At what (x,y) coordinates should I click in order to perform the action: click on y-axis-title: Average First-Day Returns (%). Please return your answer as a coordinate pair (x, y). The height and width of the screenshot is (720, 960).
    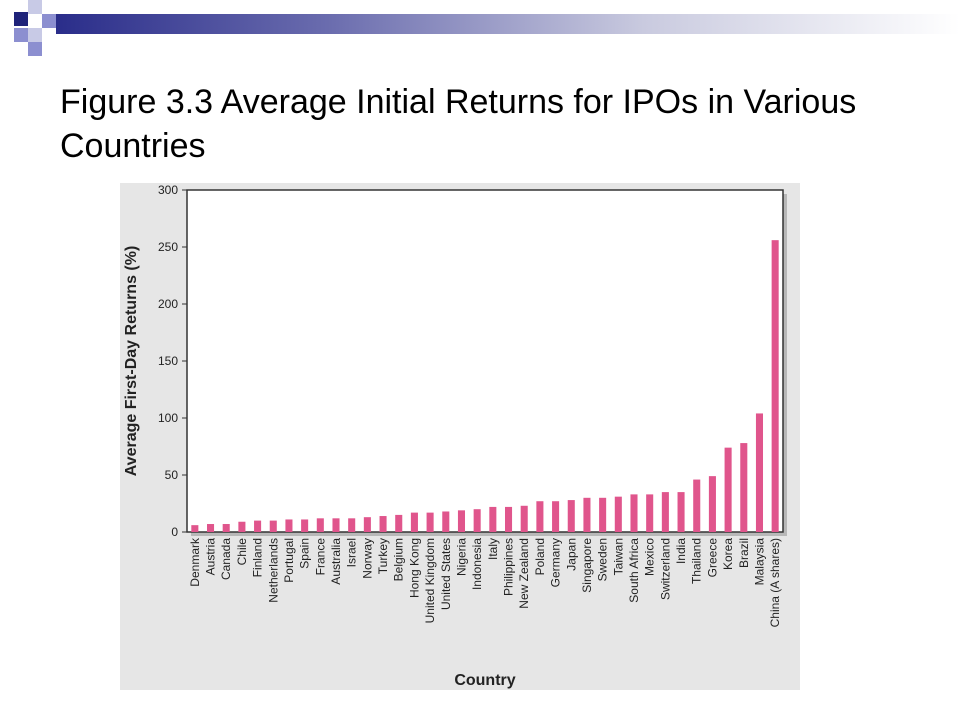
    Looking at the image, I should click on (131, 361).